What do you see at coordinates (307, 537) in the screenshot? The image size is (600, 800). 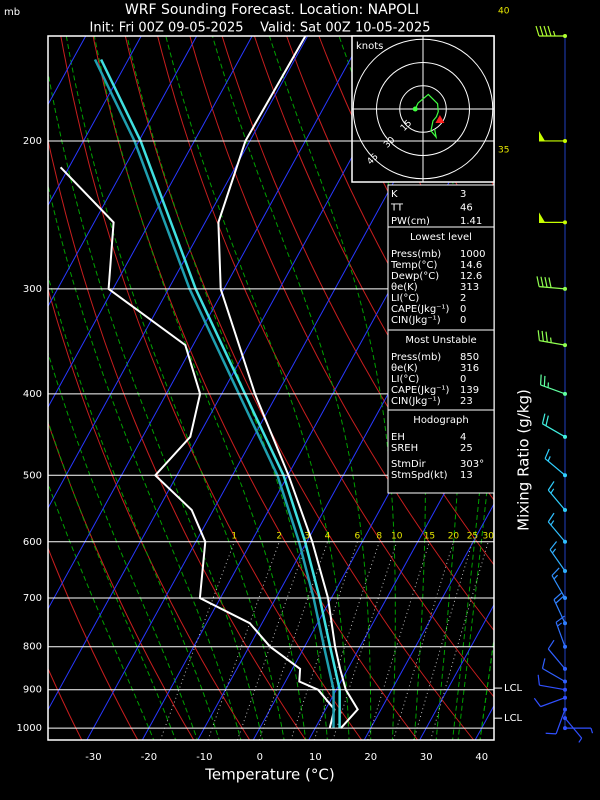 I see `mixing-ratio-label: 3` at bounding box center [307, 537].